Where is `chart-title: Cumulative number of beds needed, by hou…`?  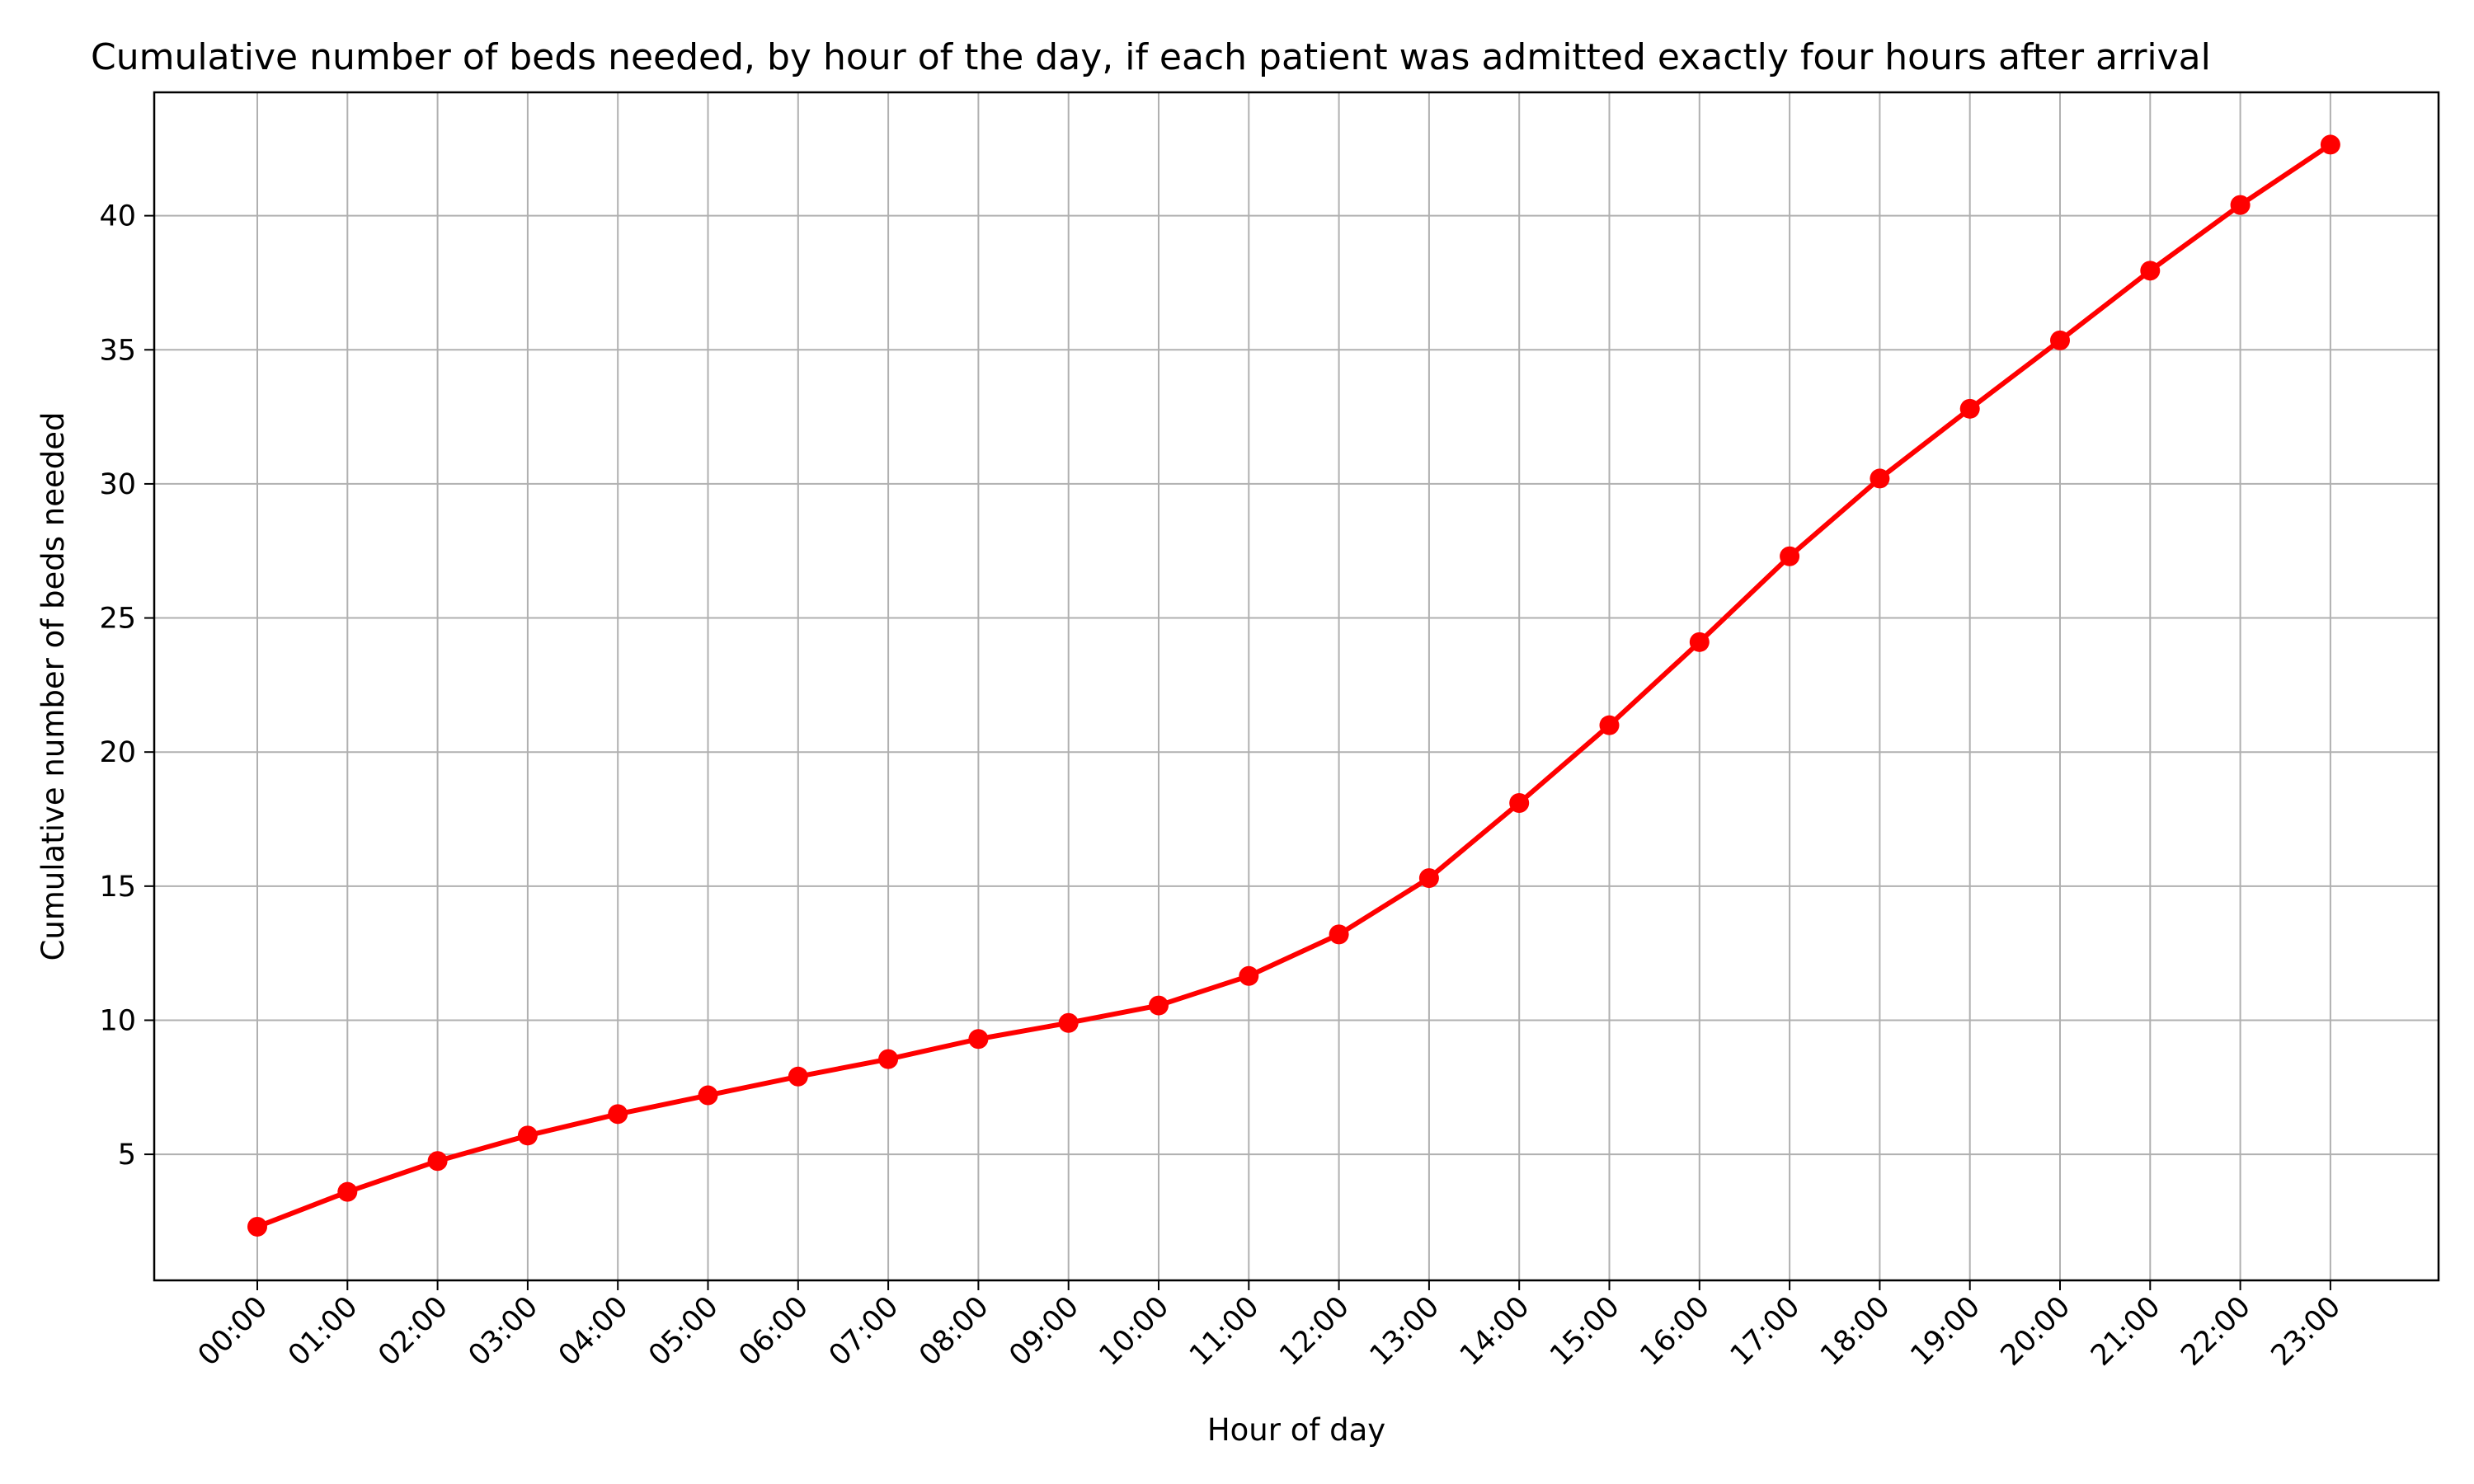 chart-title: Cumulative number of beds needed, by hou… is located at coordinates (1151, 57).